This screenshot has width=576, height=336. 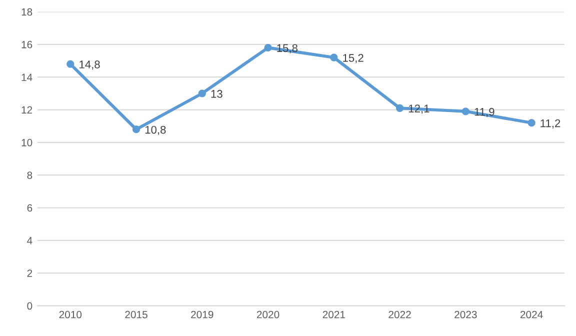 I want to click on y-tick-label: 0, so click(x=29, y=306).